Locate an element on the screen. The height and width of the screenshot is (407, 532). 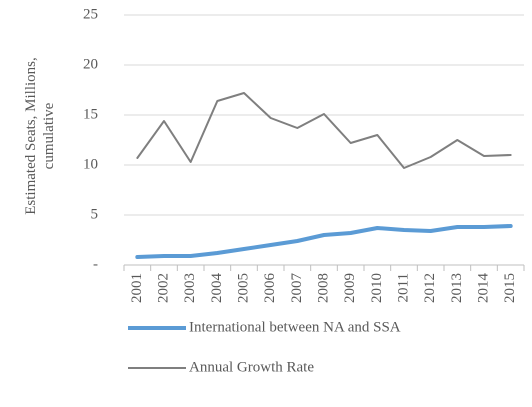
x-tick-label: 2015 is located at coordinates (510, 288).